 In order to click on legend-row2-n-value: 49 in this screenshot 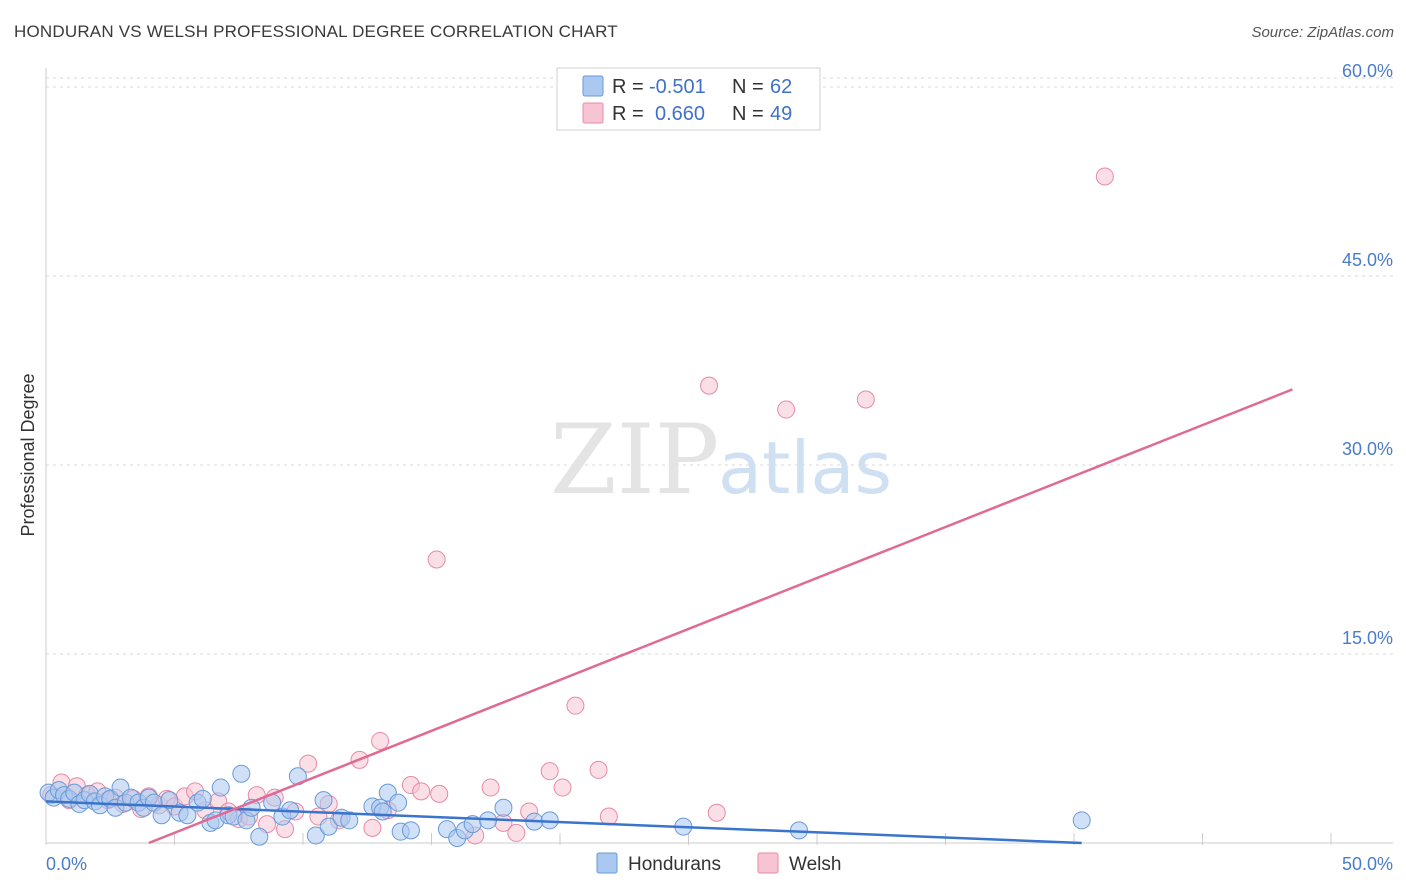, I will do `click(781, 114)`.